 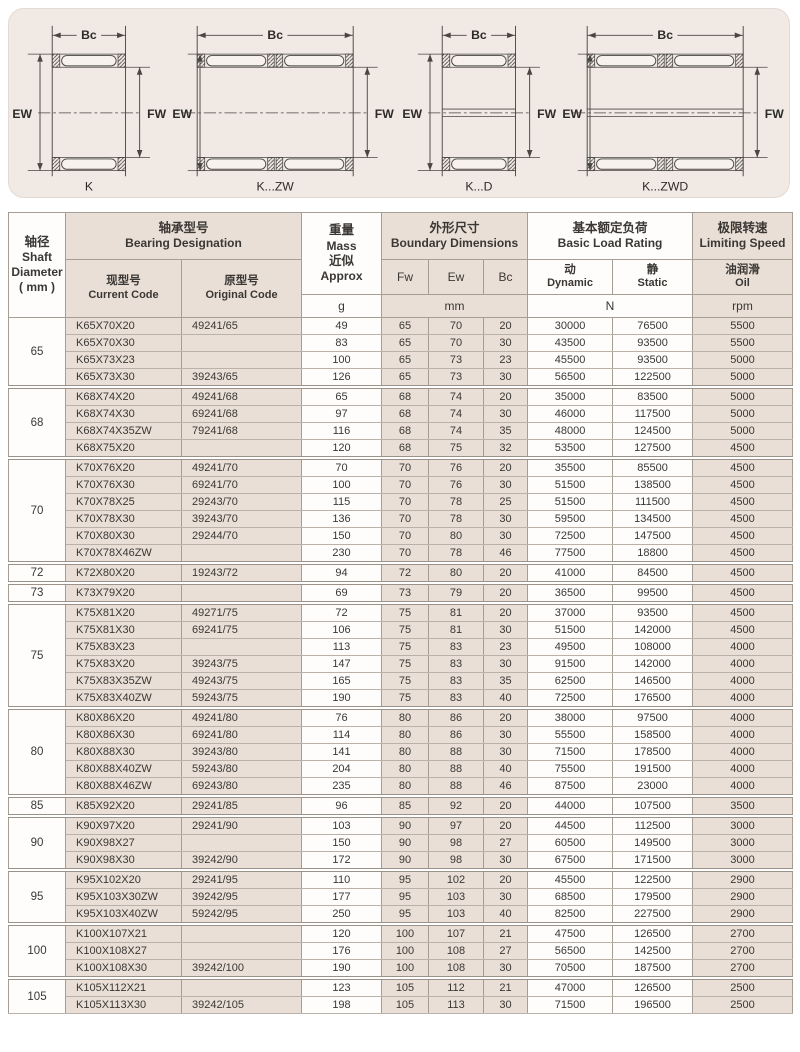 What do you see at coordinates (653, 986) in the screenshot?
I see `cell-static-load: 126500` at bounding box center [653, 986].